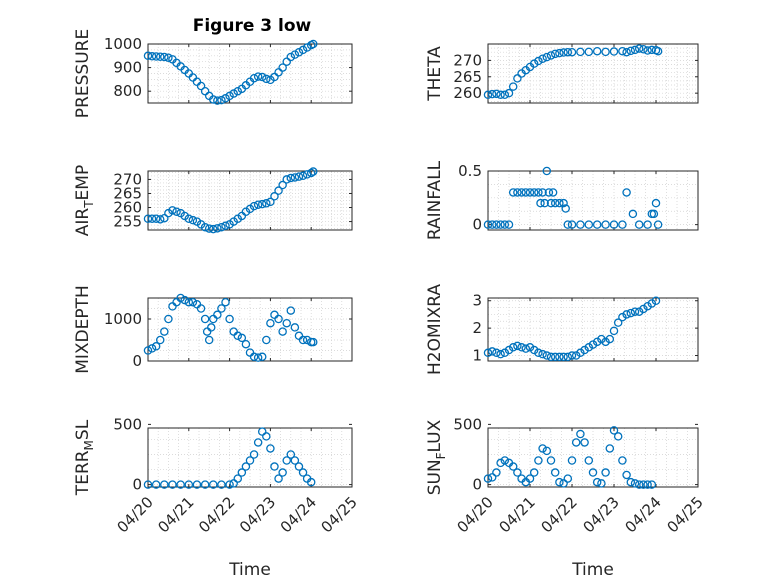  Describe the element at coordinates (137, 485) in the screenshot. I see `y-tick-label: 0` at that location.